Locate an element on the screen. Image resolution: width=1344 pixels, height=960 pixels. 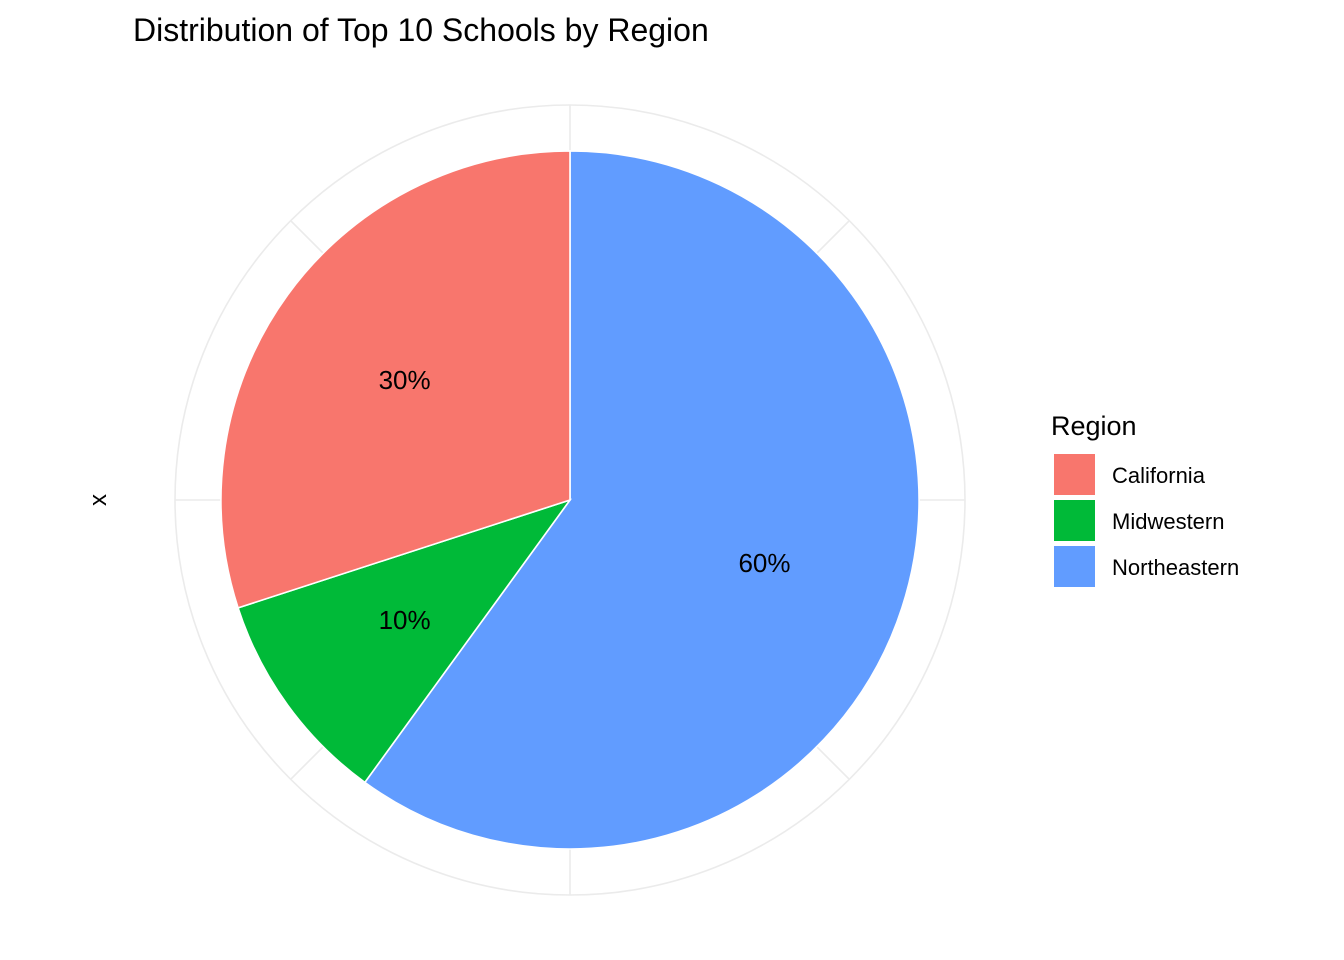
legend-label-california: California is located at coordinates (1159, 475).